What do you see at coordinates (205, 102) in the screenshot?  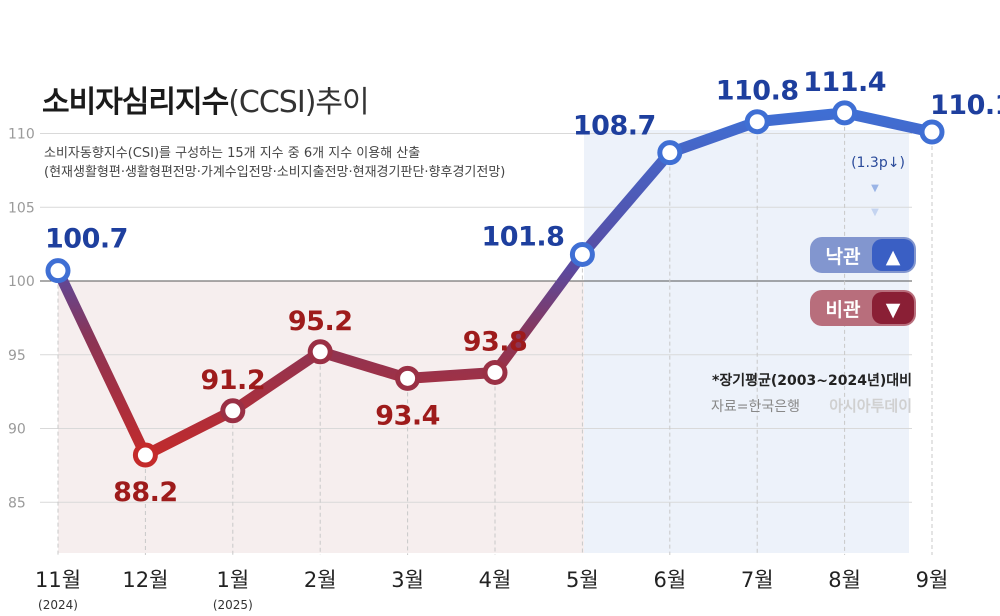 I see `chart-title: 소비자심리지수(CCSI)추이` at bounding box center [205, 102].